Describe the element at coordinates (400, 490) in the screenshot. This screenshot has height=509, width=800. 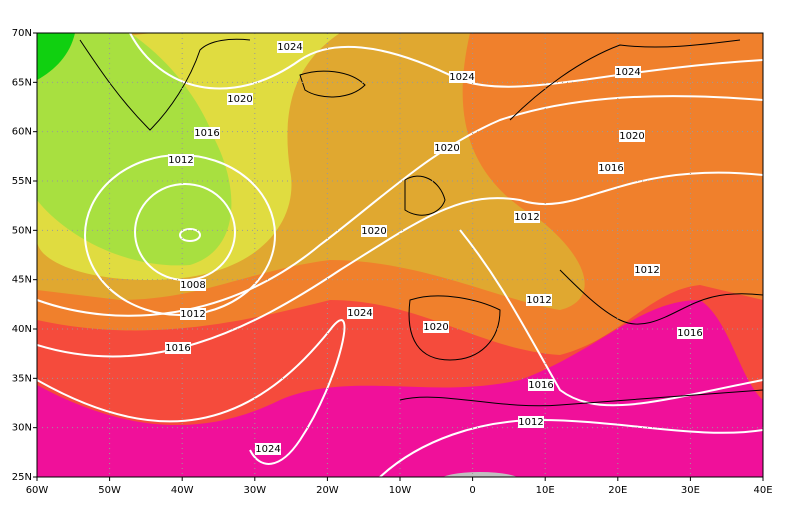
I see `lon-label: 10W` at that location.